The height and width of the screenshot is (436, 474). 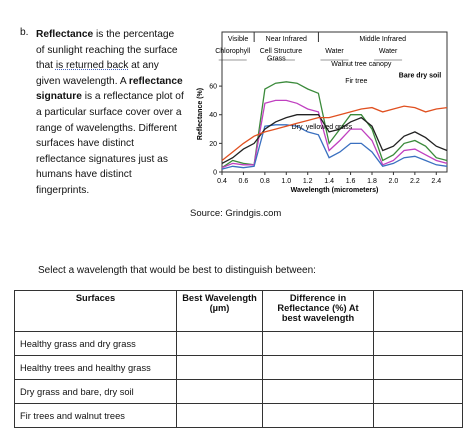 What do you see at coordinates (329, 181) in the screenshot?
I see `x-tick-label: 1.4` at bounding box center [329, 181].